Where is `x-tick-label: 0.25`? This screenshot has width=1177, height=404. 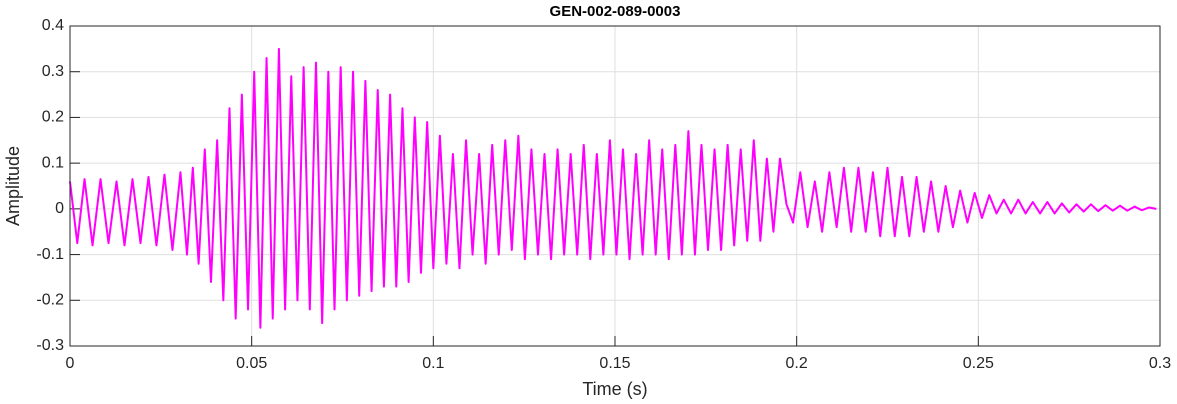 x-tick-label: 0.25 is located at coordinates (978, 363).